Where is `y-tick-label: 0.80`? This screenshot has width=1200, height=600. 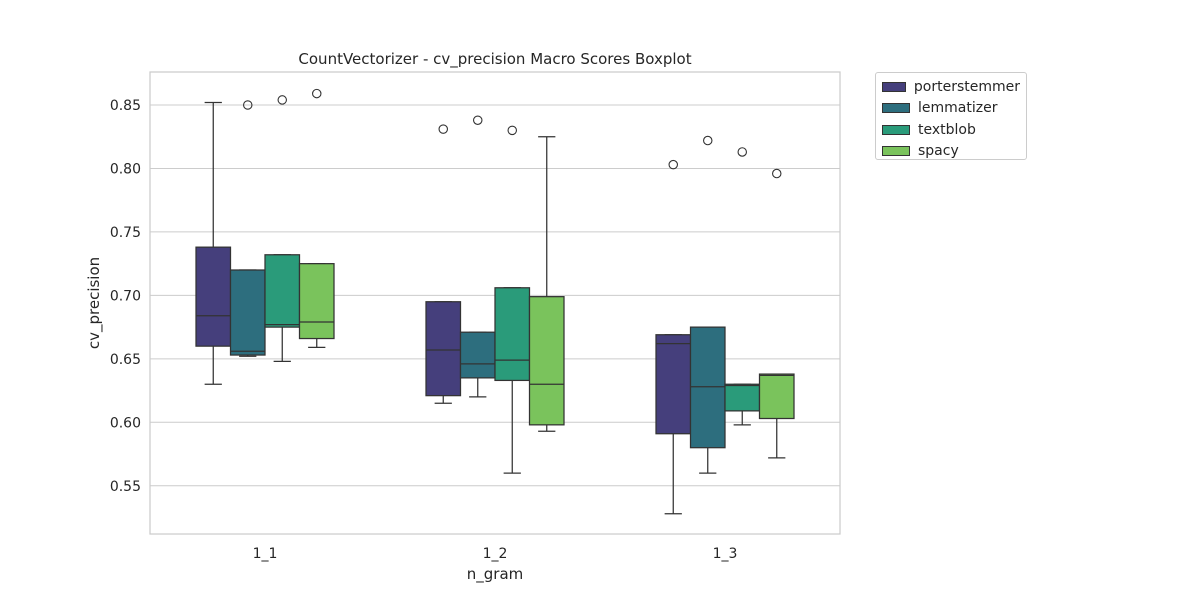
y-tick-label: 0.80 is located at coordinates (125, 169).